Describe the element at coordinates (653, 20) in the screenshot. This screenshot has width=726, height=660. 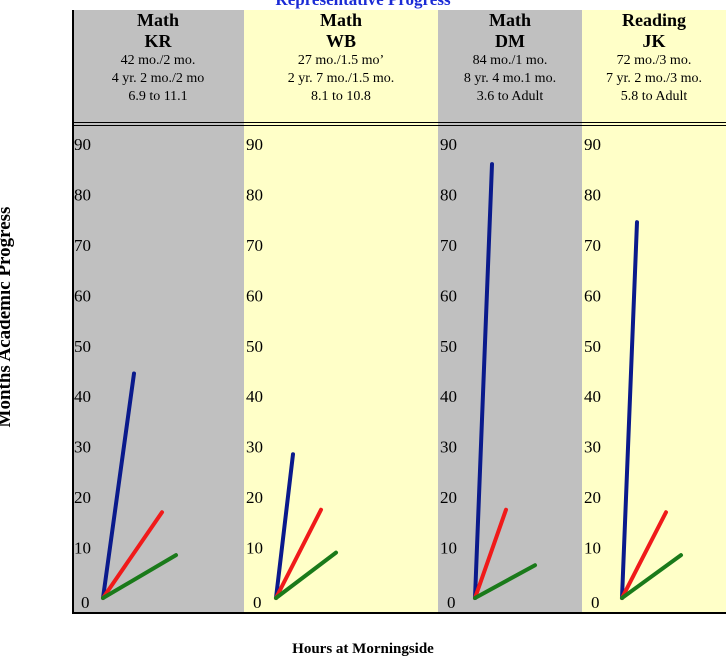
I see `panel-subject: Reading` at that location.